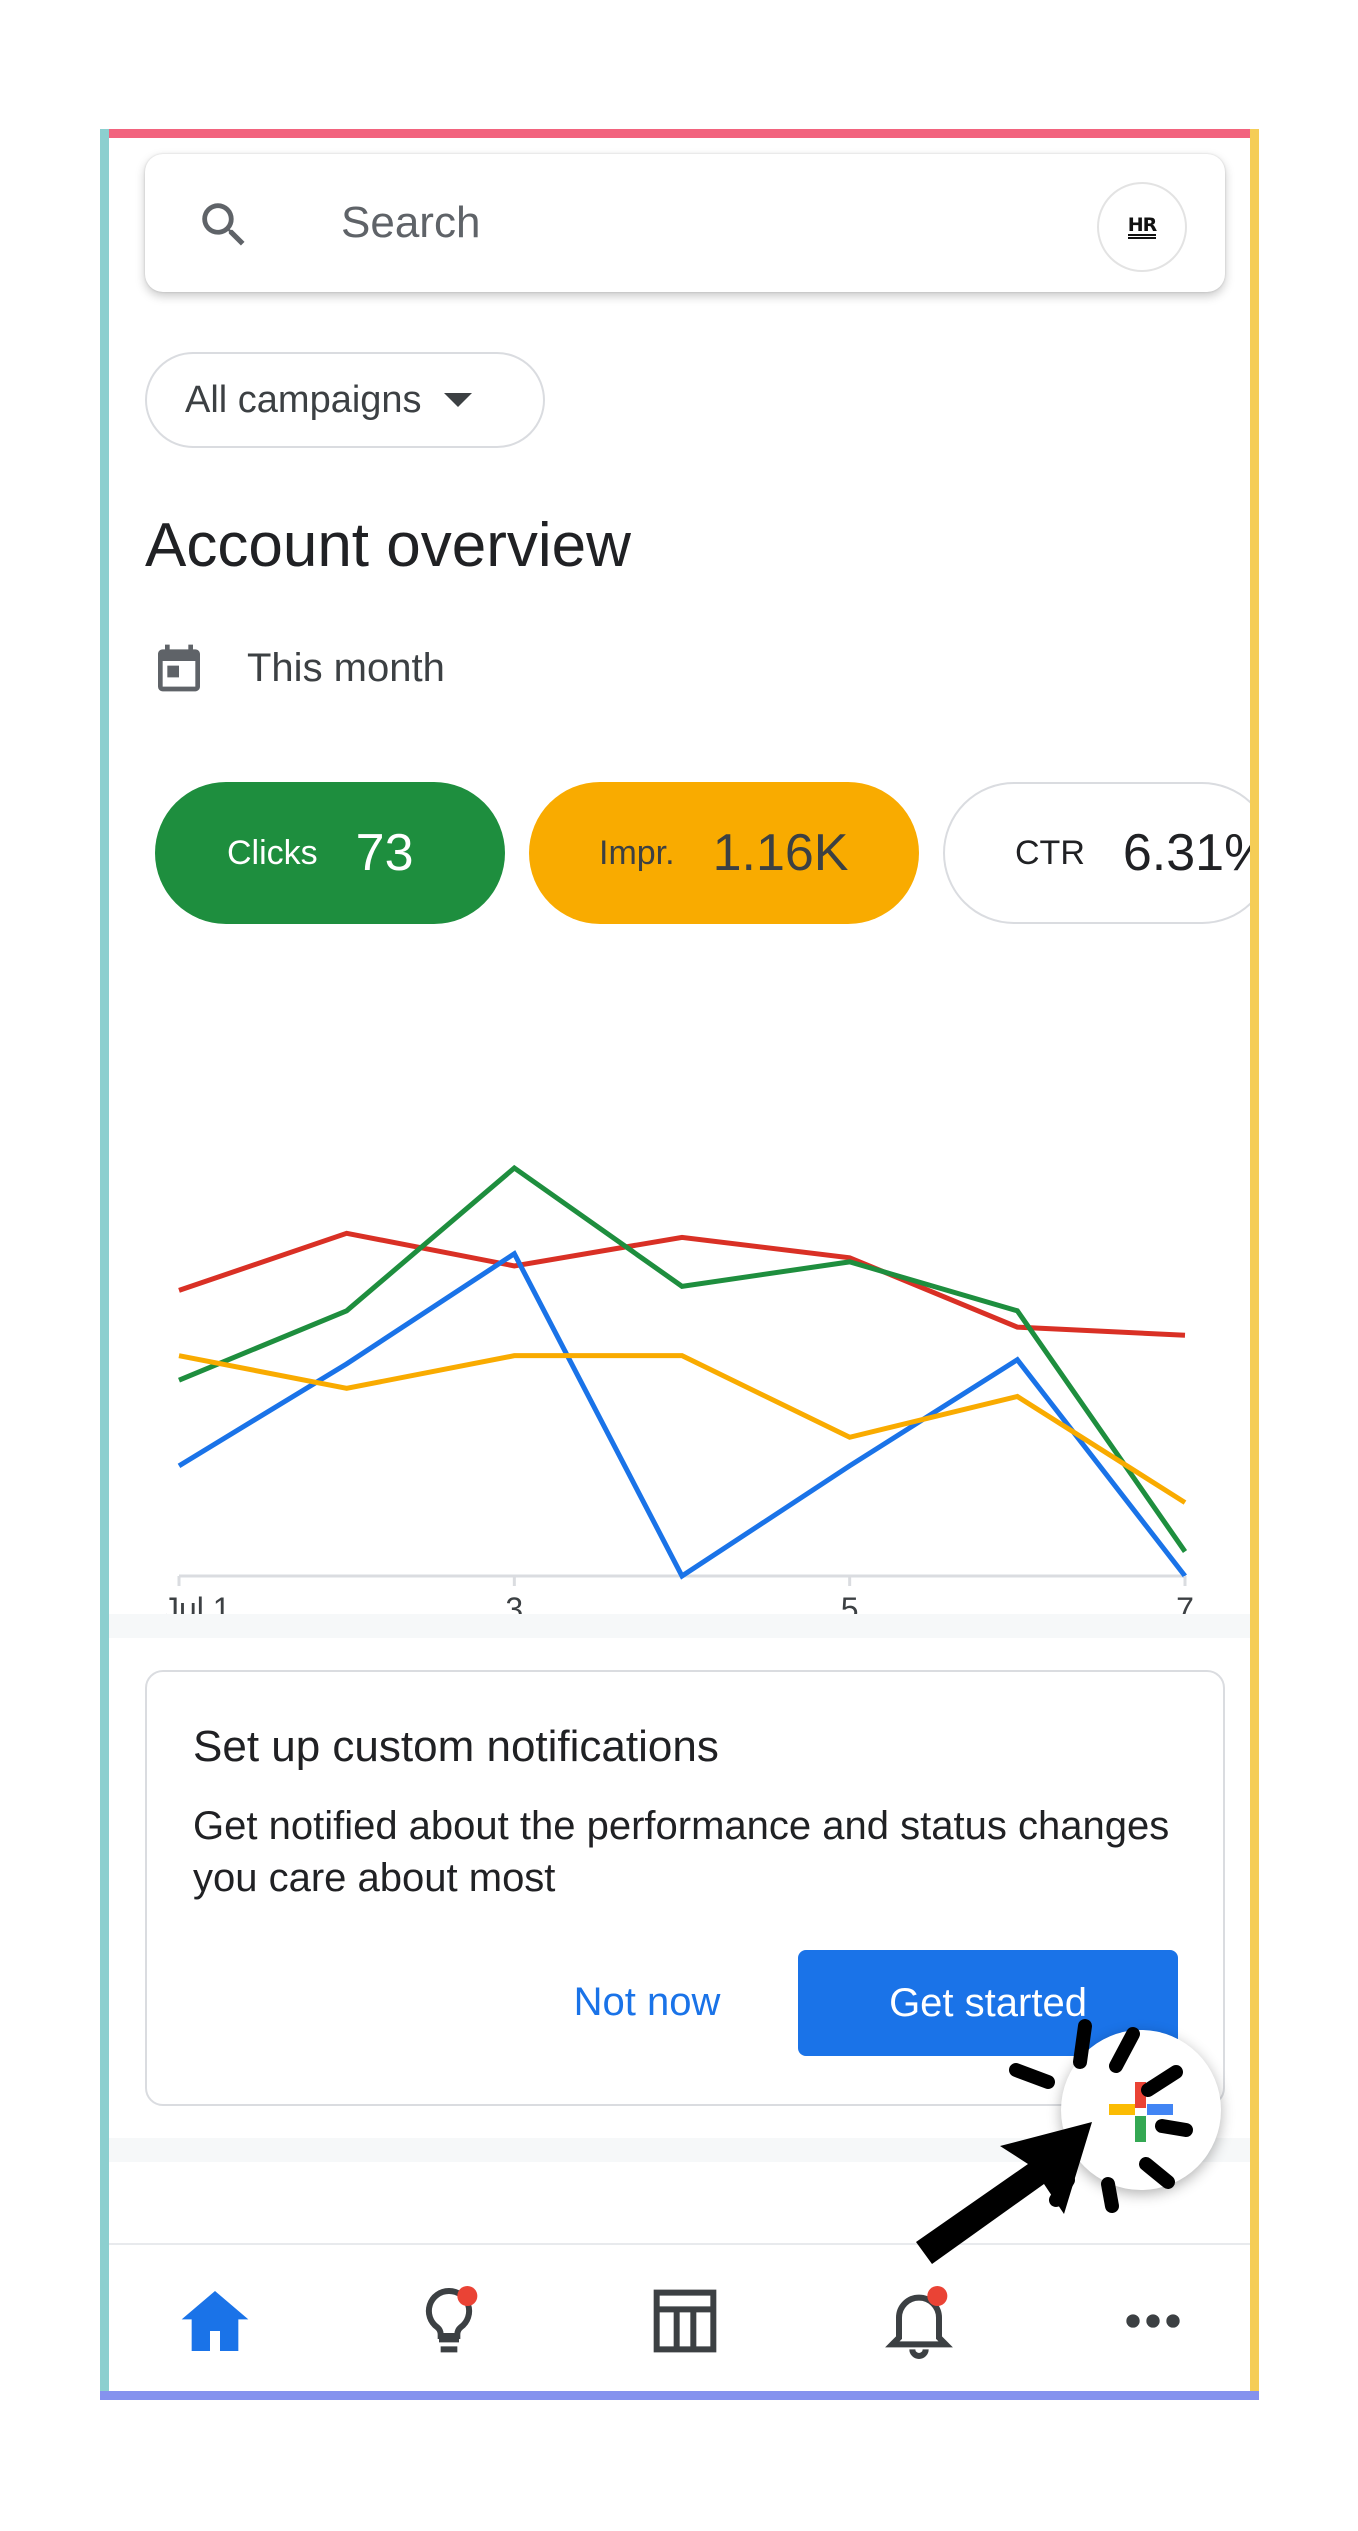 The height and width of the screenshot is (2531, 1358). What do you see at coordinates (1050, 852) in the screenshot?
I see `metric-label: CTR` at bounding box center [1050, 852].